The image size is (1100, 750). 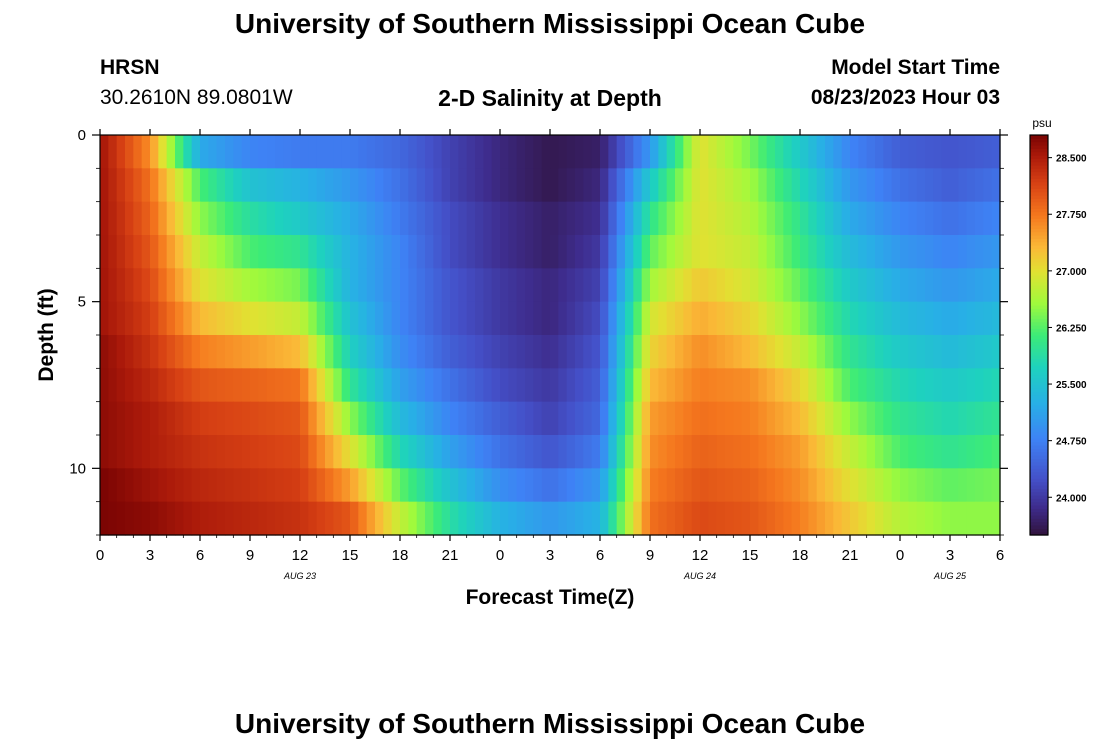 I want to click on x-tick-label: 3, so click(x=550, y=555).